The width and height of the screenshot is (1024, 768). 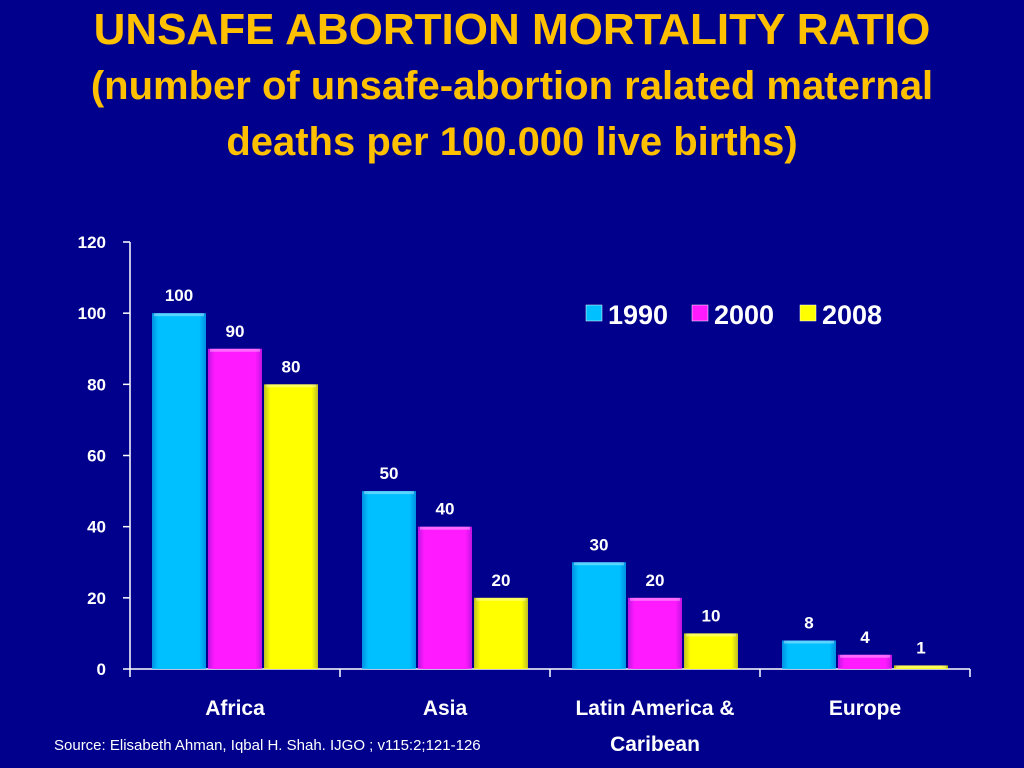 What do you see at coordinates (101, 669) in the screenshot?
I see `y-tick-label: 0` at bounding box center [101, 669].